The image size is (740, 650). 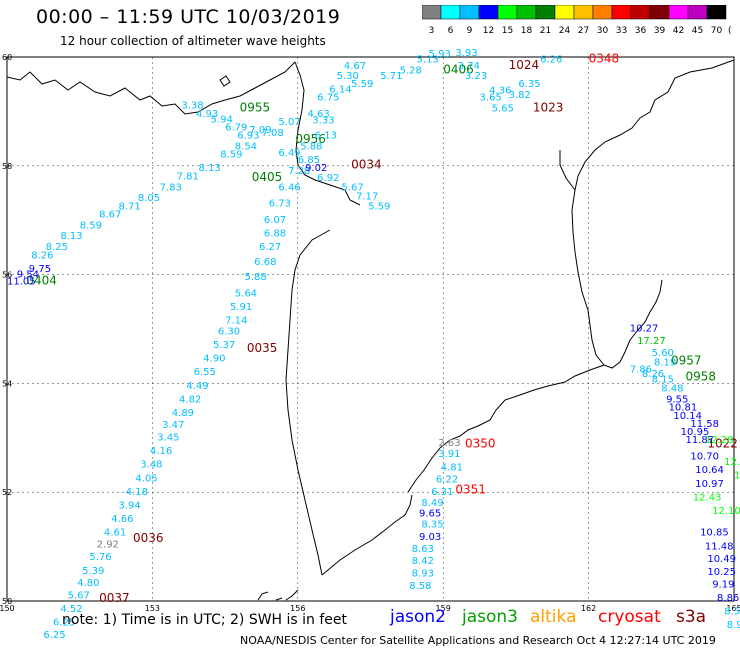 I want to click on wave-height-value: 12.39, so click(x=732, y=462).